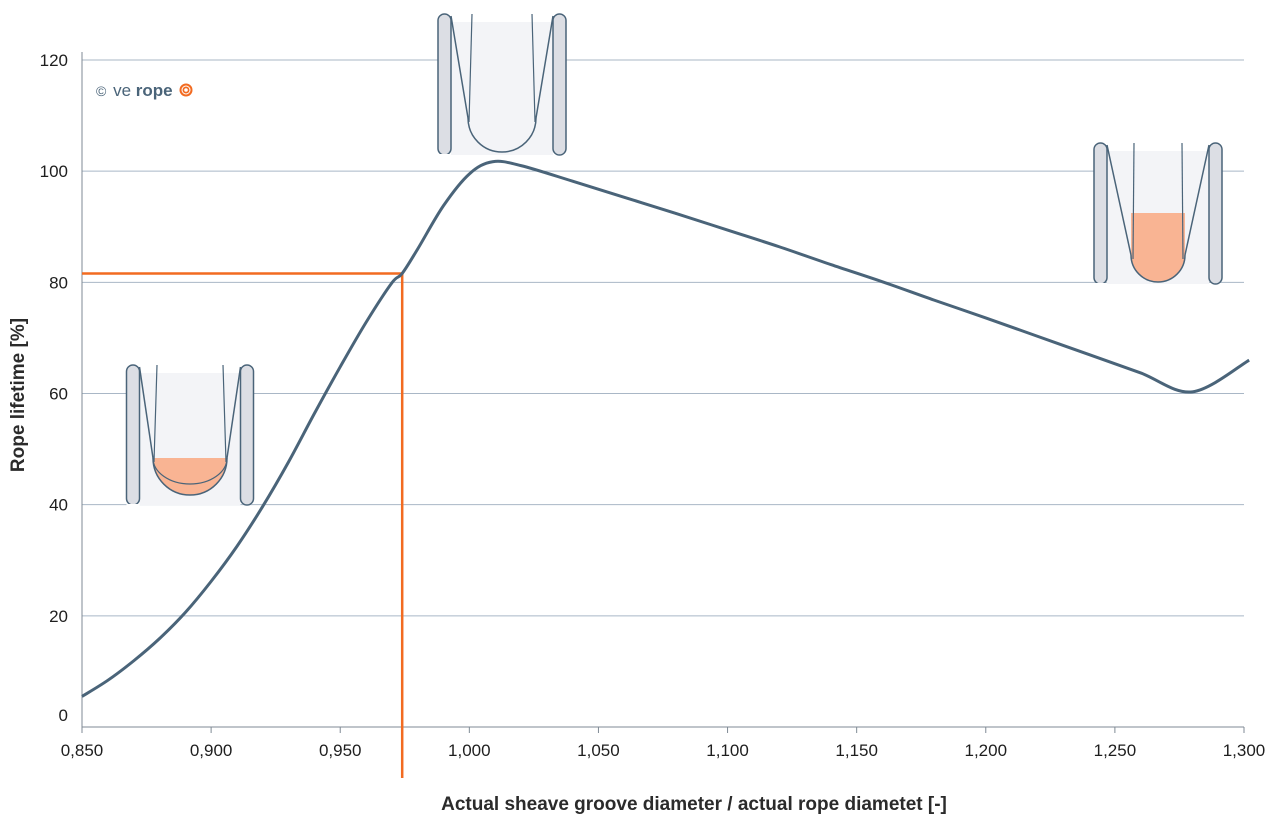 Image resolution: width=1275 pixels, height=817 pixels. Describe the element at coordinates (727, 750) in the screenshot. I see `x-tick-label: 1,100` at that location.